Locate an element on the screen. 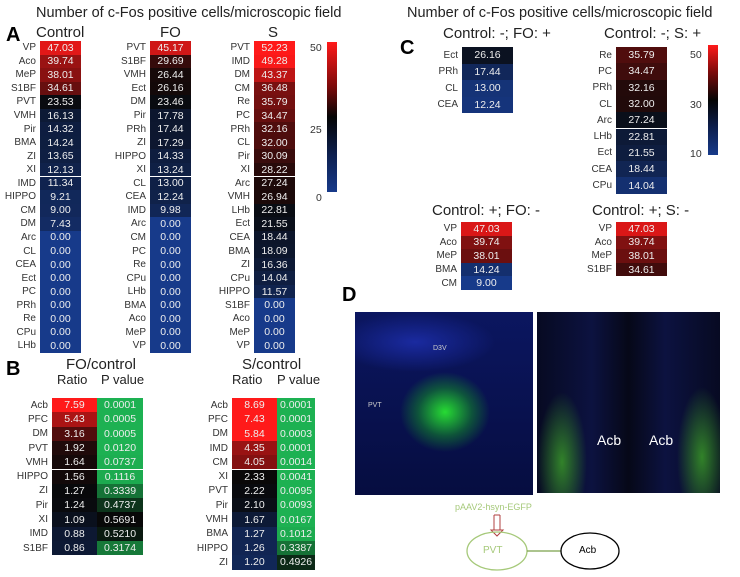  table-row: CM 9.00 is located at coordinates (464, 283).